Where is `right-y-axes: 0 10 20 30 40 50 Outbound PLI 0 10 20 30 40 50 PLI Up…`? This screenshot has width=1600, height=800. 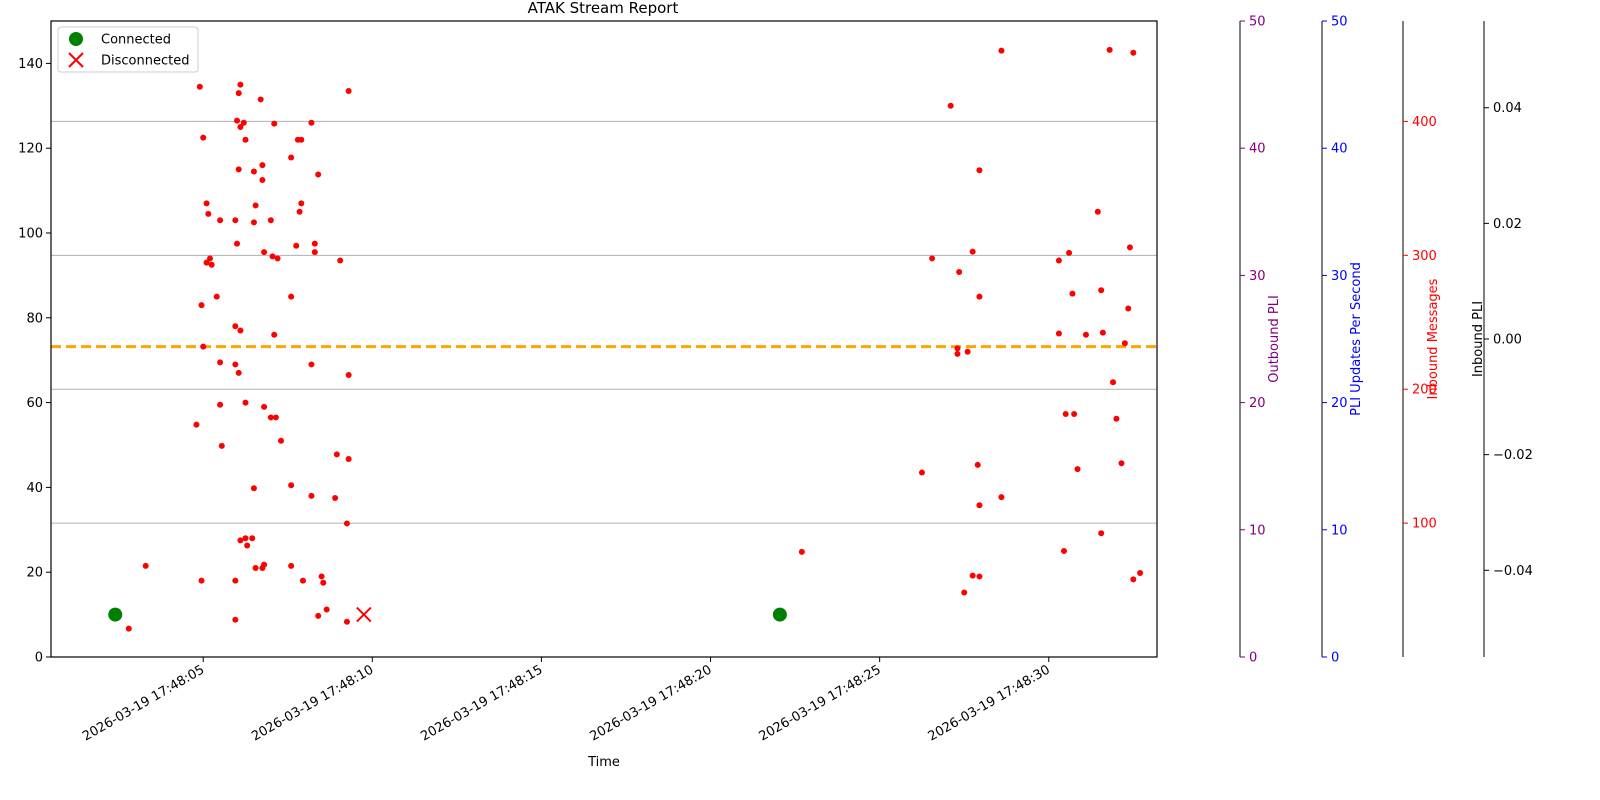
right-y-axes: 0 10 20 30 40 50 Outbound PLI 0 10 20 30 40 50 PLI Up… is located at coordinates (1386, 340).